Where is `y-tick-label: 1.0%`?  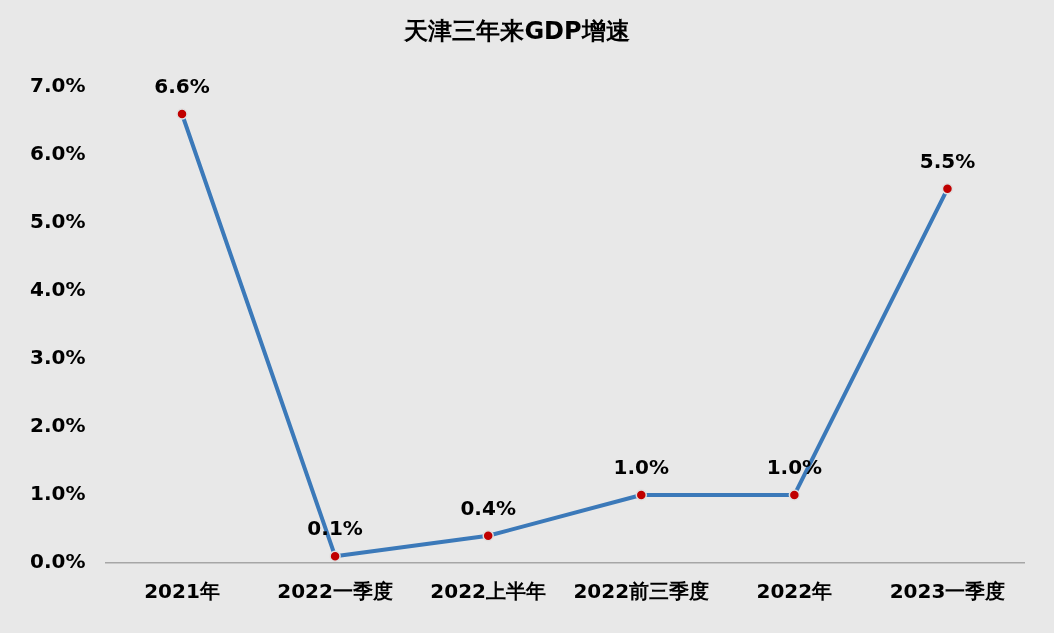
y-tick-label: 1.0% is located at coordinates (58, 493).